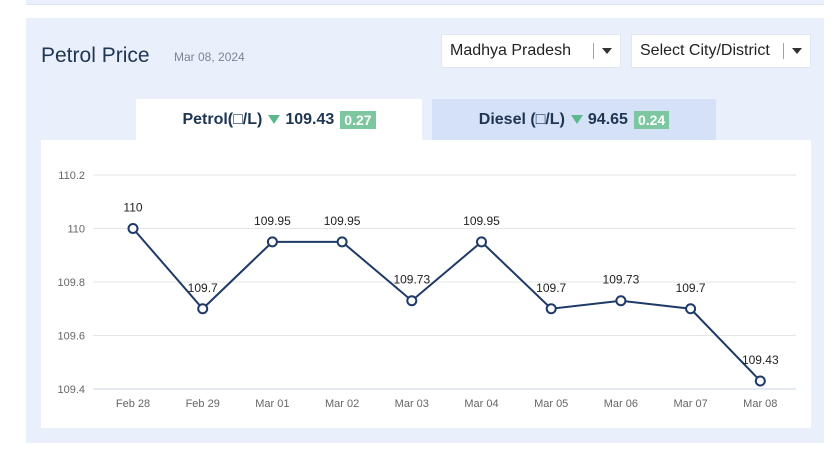 Image resolution: width=834 pixels, height=452 pixels. Describe the element at coordinates (133, 404) in the screenshot. I see `x-tick-label: Feb 28` at that location.